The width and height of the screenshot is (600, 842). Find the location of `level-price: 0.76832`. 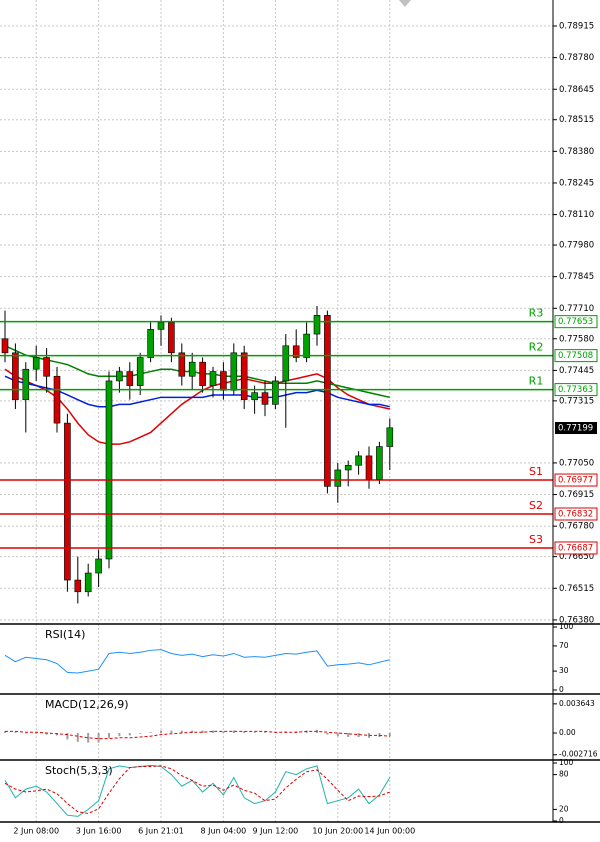

level-price: 0.76832 is located at coordinates (575, 514).